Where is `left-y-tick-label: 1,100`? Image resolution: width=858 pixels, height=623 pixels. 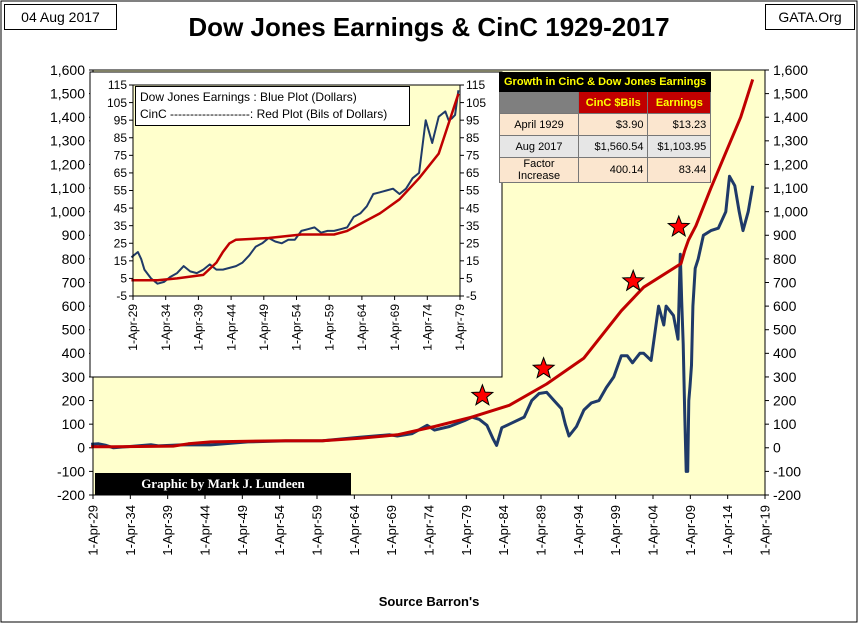
left-y-tick-label: 1,100 is located at coordinates (67, 188).